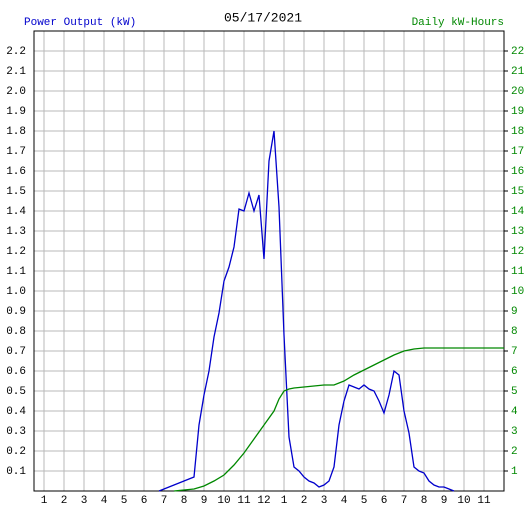 The image size is (527, 510). What do you see at coordinates (517, 132) in the screenshot?
I see `y2-tick-label: 18` at bounding box center [517, 132].